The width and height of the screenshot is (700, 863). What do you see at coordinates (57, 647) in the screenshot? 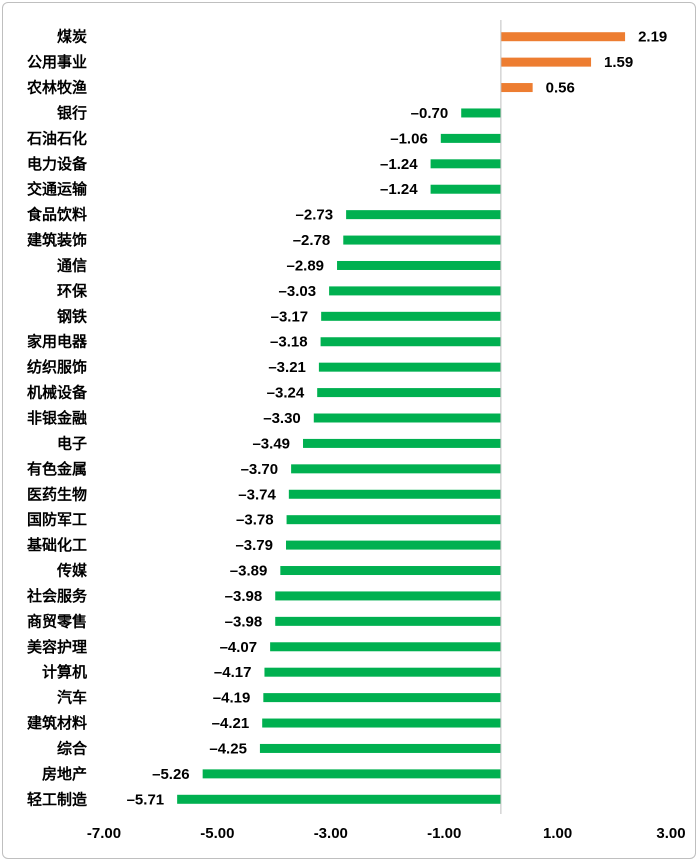
I see `category-label: 美容护理` at bounding box center [57, 647].